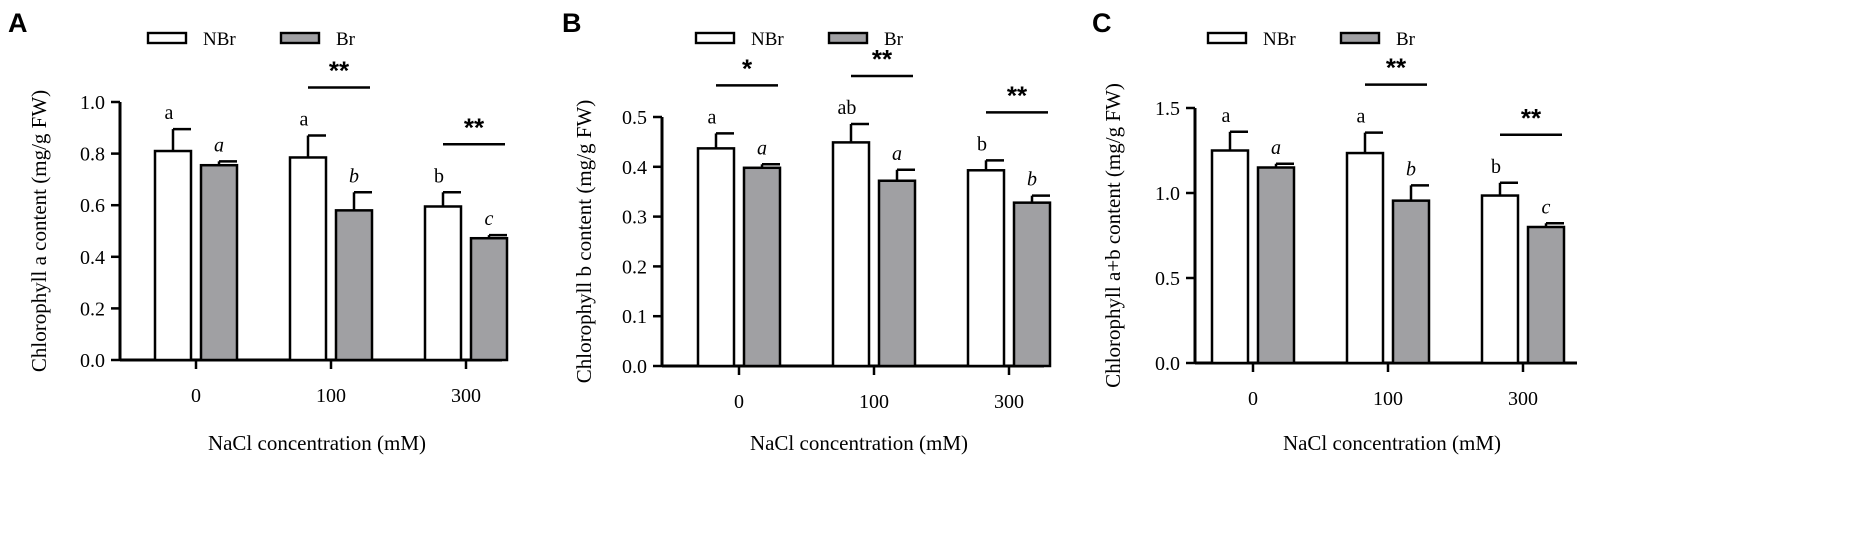  I want to click on y-axis-title: Chlorophyll a content (mg/g FW), so click(39, 231).